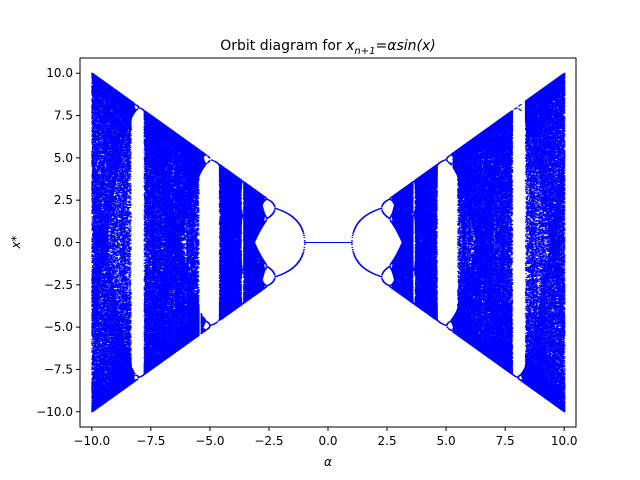  Describe the element at coordinates (63, 243) in the screenshot. I see `y-tick-label: 0.0` at that location.